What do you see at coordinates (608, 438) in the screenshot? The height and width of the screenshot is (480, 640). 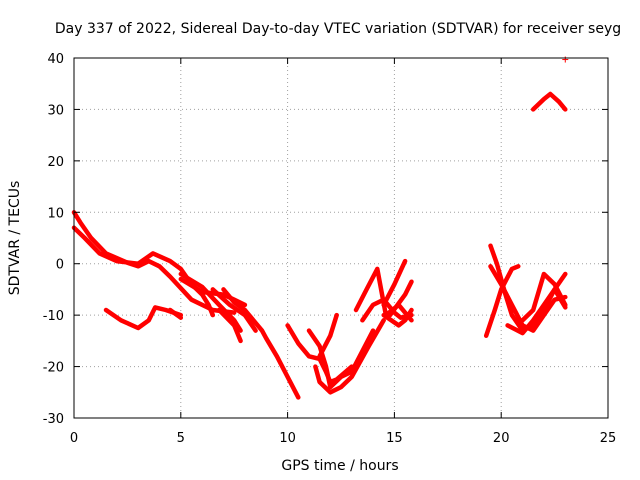 I see `x-tick-label: 25` at bounding box center [608, 438].